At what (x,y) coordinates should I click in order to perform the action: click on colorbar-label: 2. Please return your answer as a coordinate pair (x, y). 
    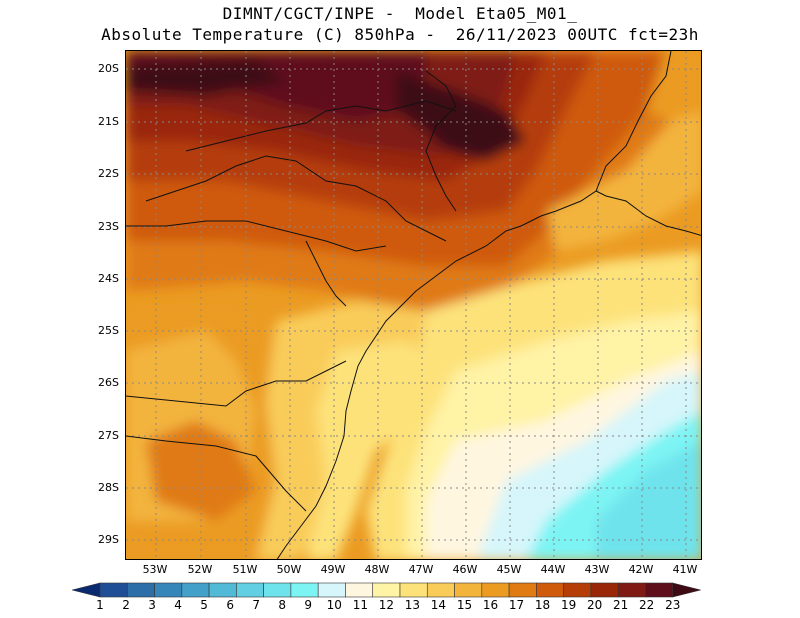
    Looking at the image, I should click on (126, 605).